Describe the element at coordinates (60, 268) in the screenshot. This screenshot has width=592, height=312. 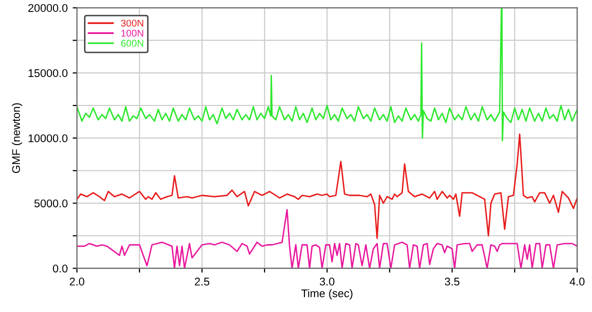
I see `y-tick-label: 0.0` at that location.